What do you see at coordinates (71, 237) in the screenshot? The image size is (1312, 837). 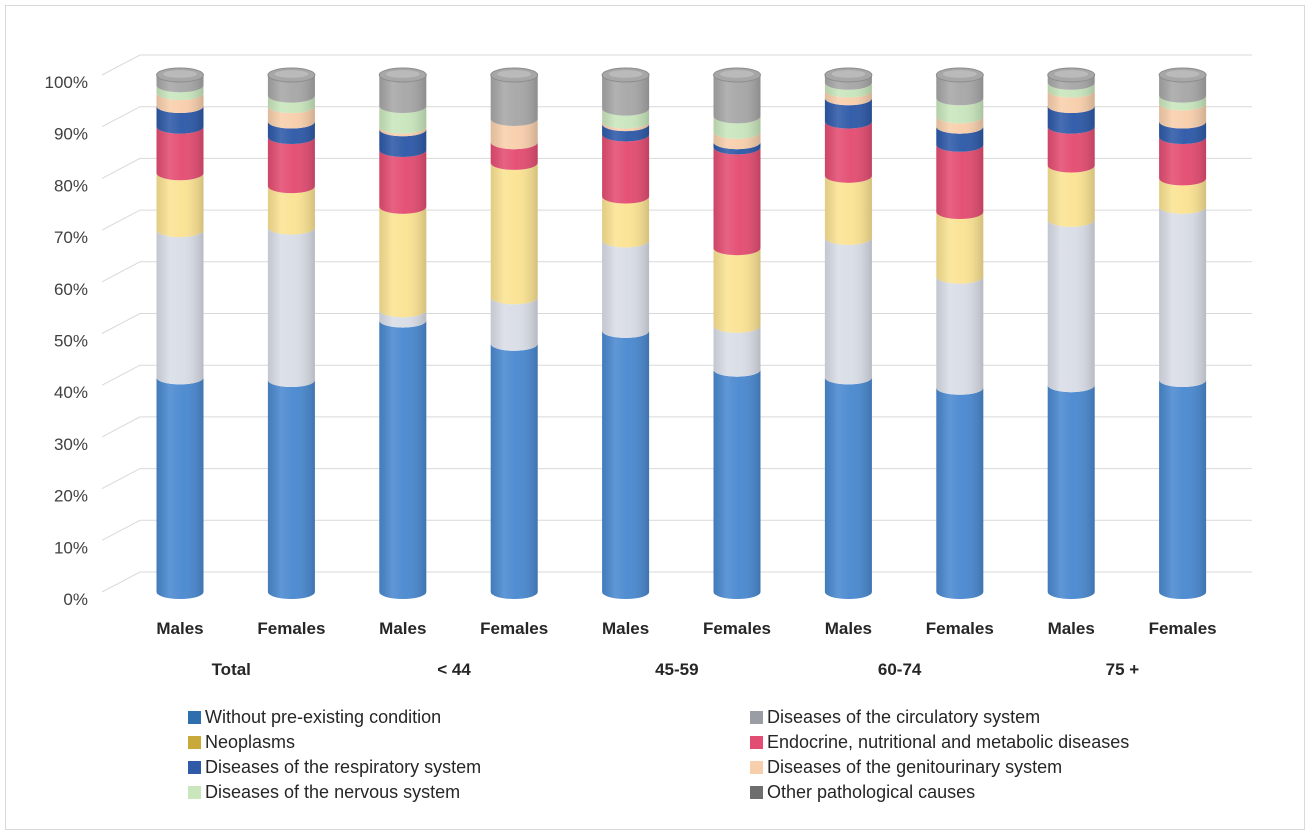 I see `y-tick-label: 70%` at bounding box center [71, 237].